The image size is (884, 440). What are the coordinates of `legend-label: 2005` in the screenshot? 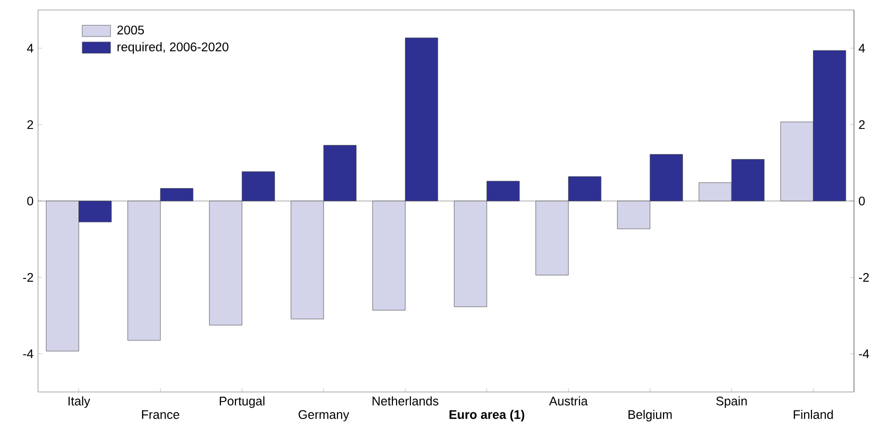 It's located at (130, 30).